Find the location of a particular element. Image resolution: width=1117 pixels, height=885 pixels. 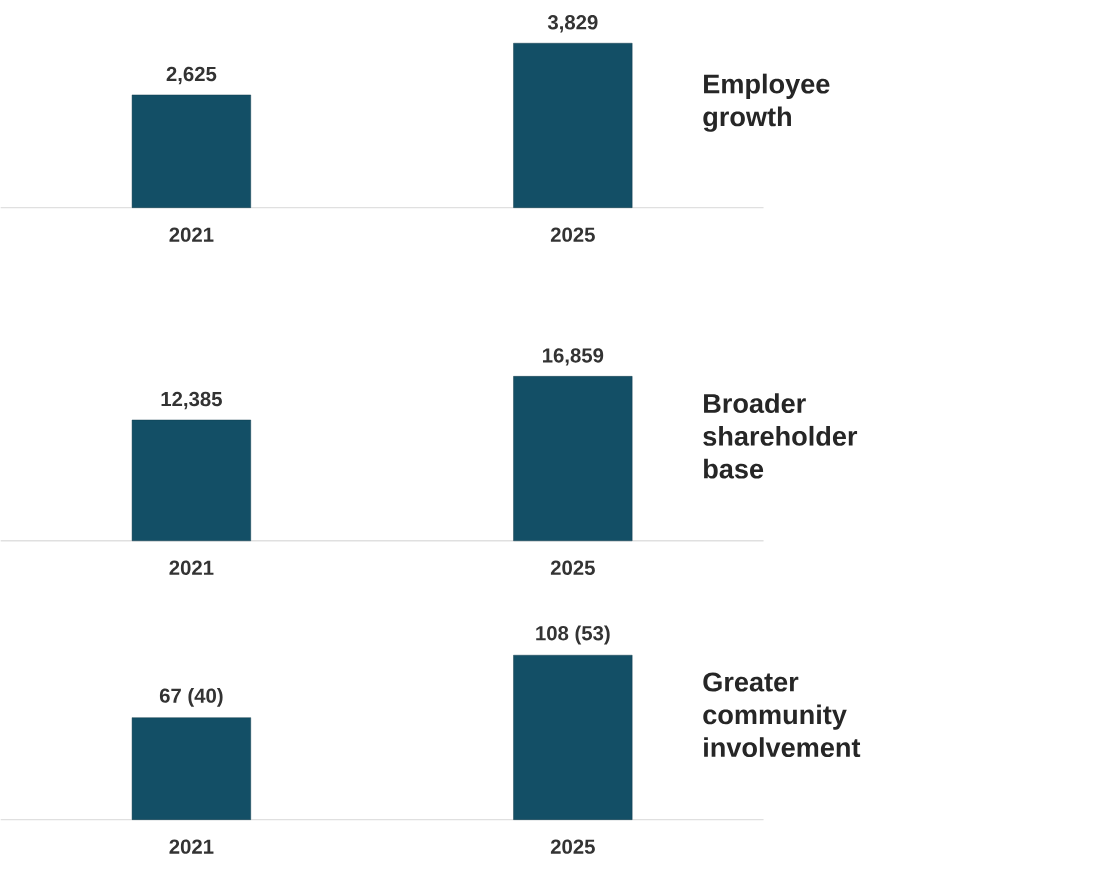

data-label: 16,859 is located at coordinates (573, 357).